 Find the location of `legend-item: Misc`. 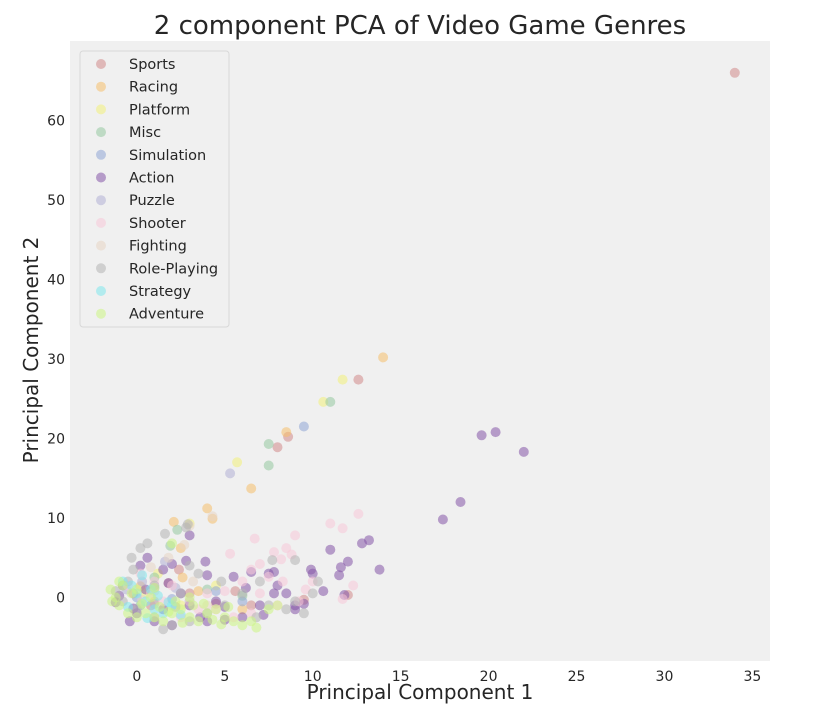

legend-item: Misc is located at coordinates (128, 133).